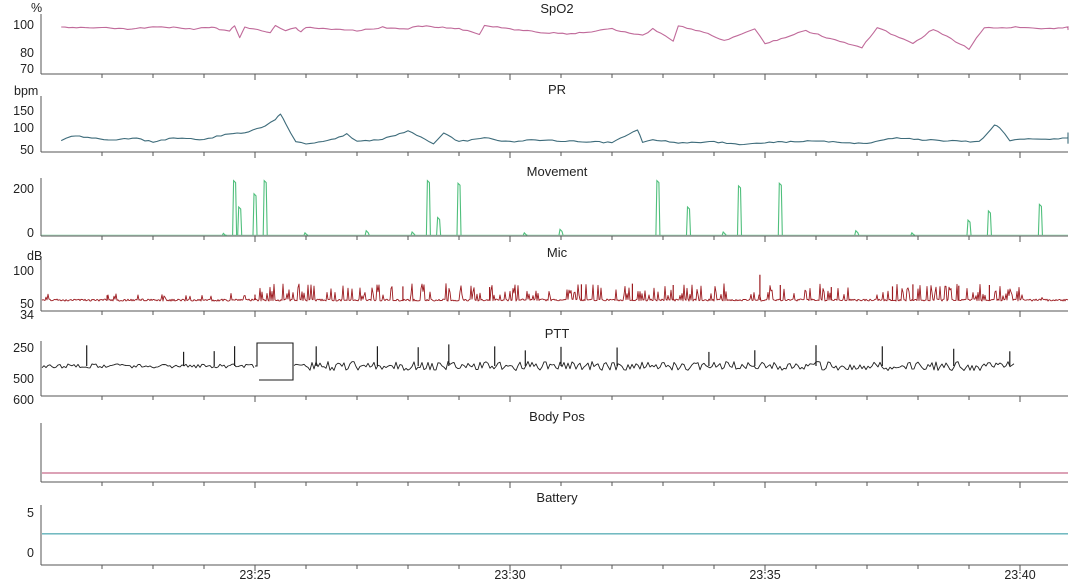 Image resolution: width=1072 pixels, height=583 pixels. Describe the element at coordinates (23, 128) in the screenshot. I see `ytick-pr-100: 100` at that location.